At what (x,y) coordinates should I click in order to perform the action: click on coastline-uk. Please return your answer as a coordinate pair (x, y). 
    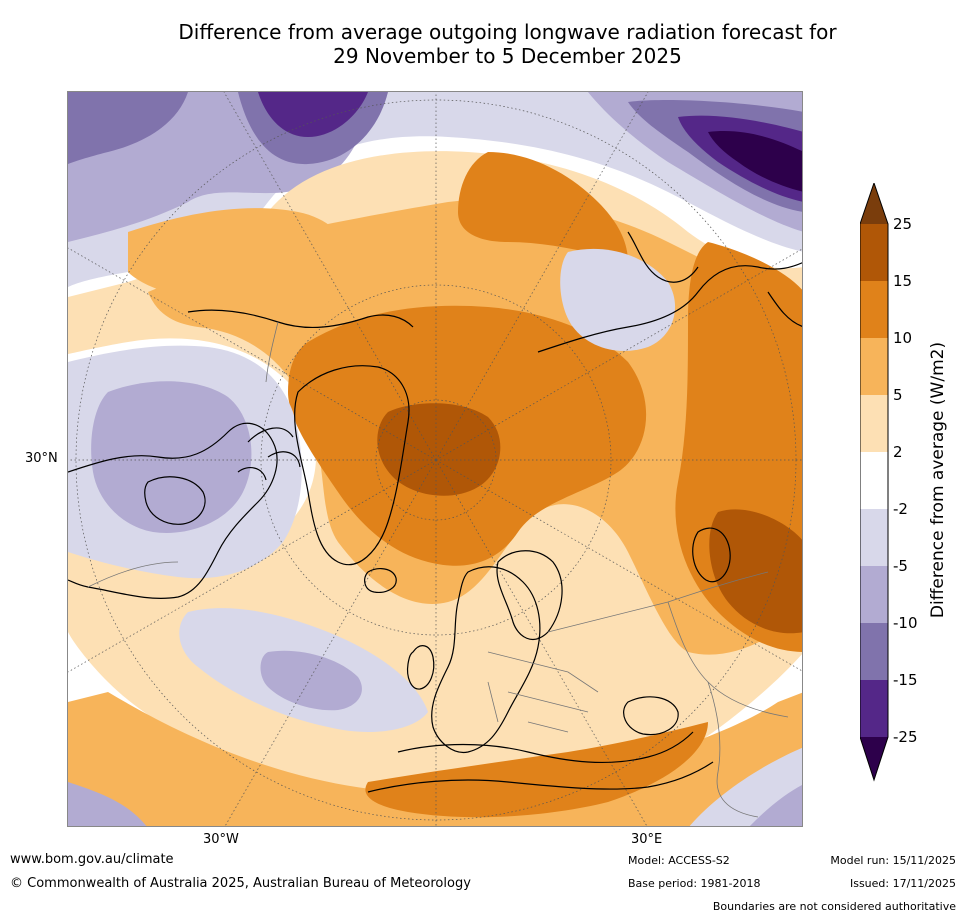
    Looking at the image, I should click on (420, 667).